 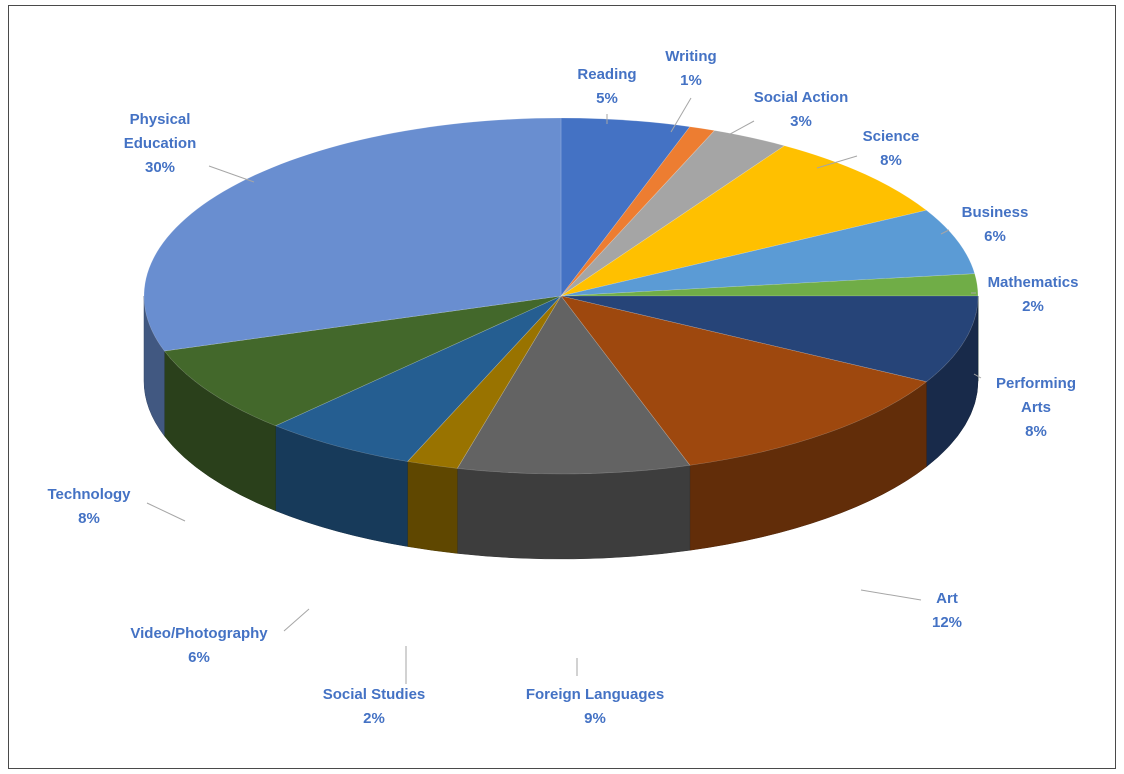 I want to click on data-label-art: Art 12%, so click(x=947, y=610).